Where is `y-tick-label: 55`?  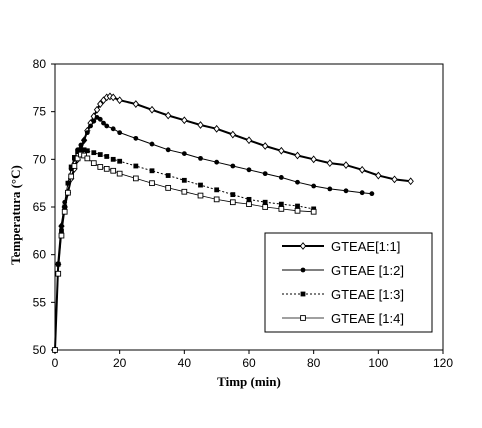 y-tick-label: 55 is located at coordinates (40, 302).